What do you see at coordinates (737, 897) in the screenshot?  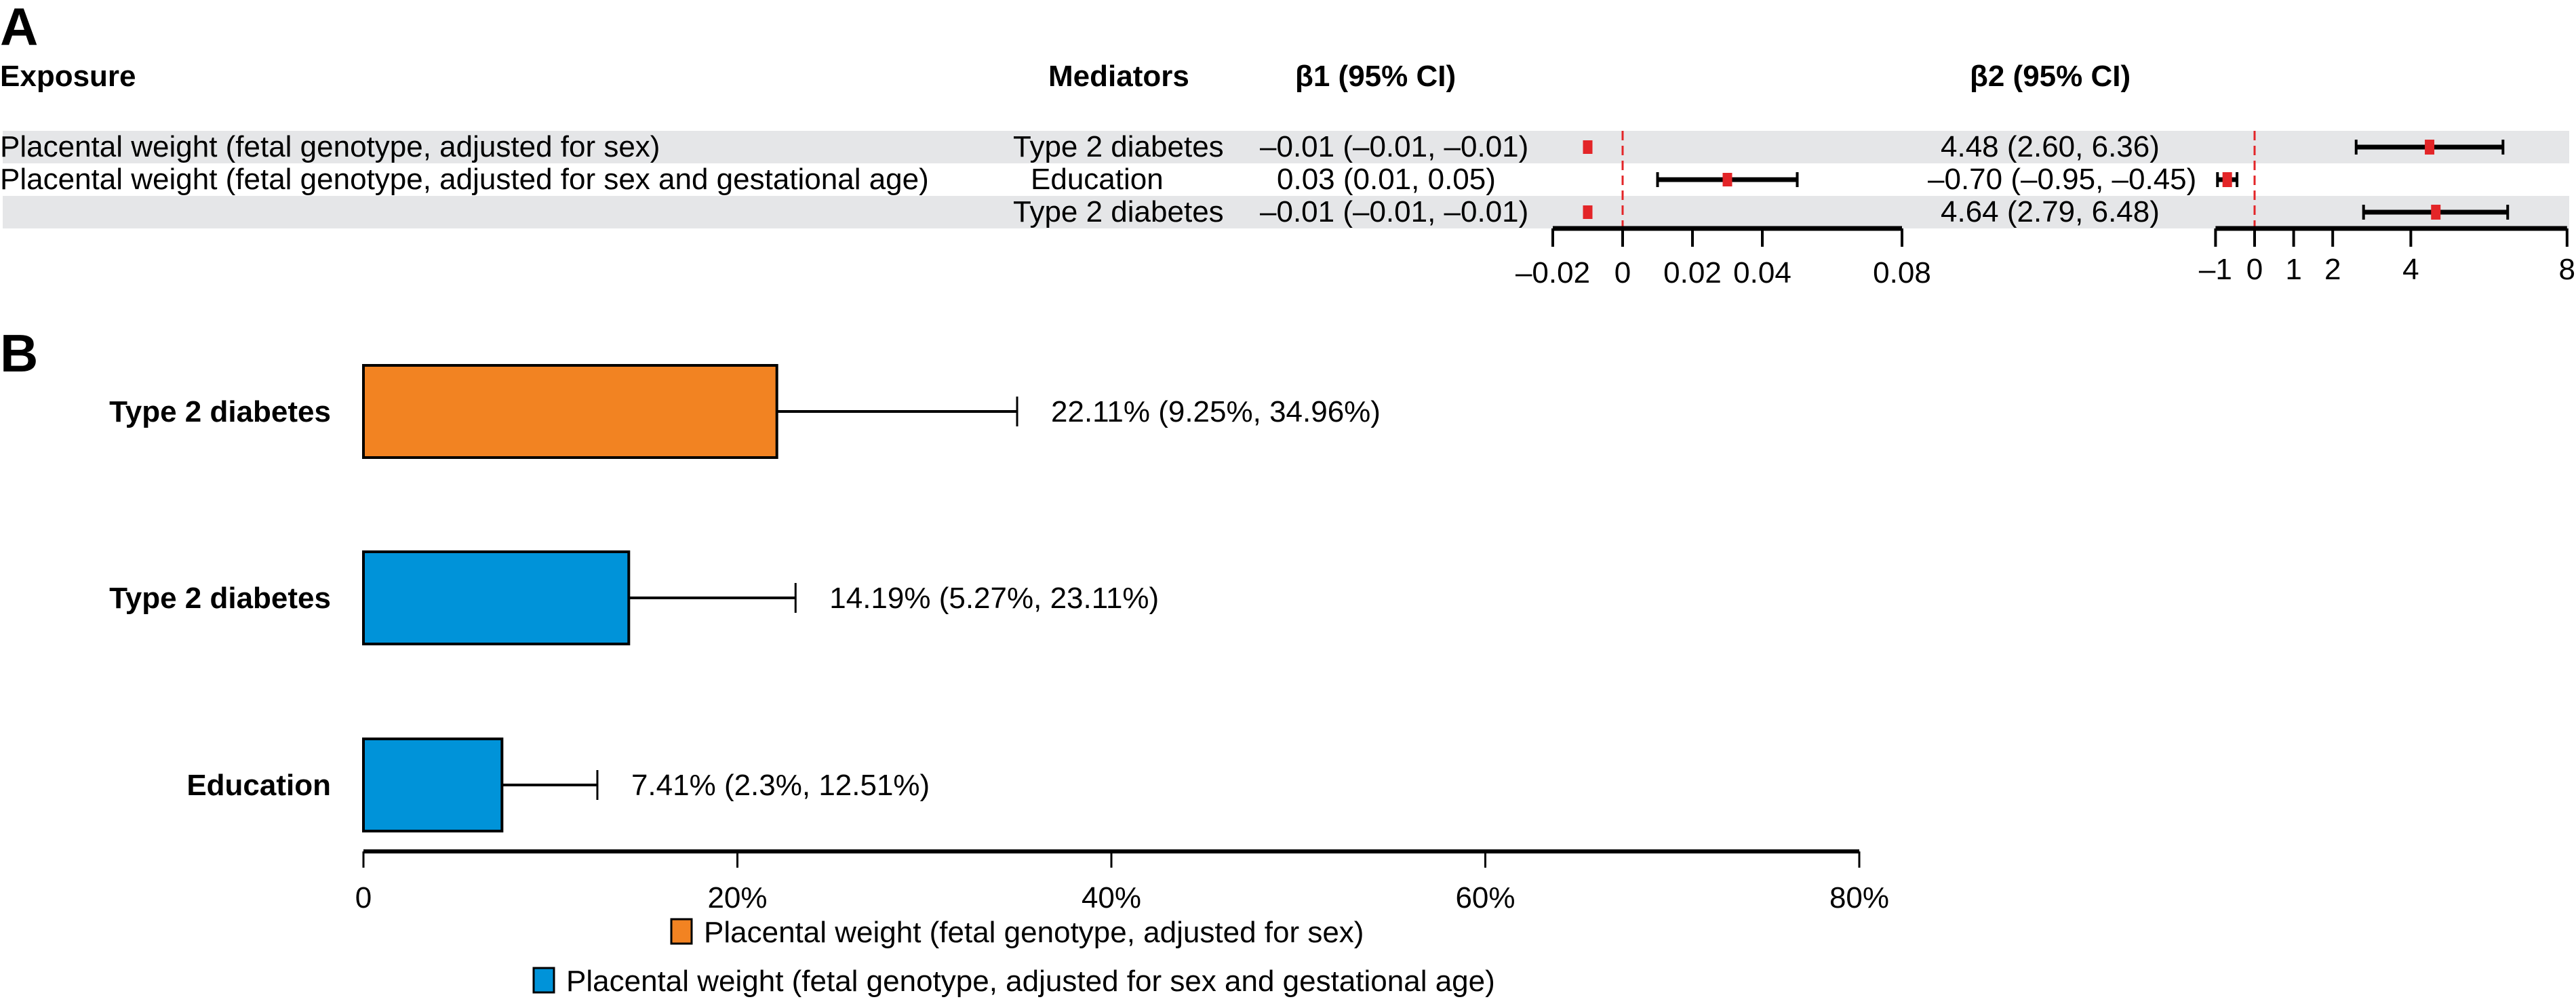 I see `x-tick-label: 20%` at bounding box center [737, 897].